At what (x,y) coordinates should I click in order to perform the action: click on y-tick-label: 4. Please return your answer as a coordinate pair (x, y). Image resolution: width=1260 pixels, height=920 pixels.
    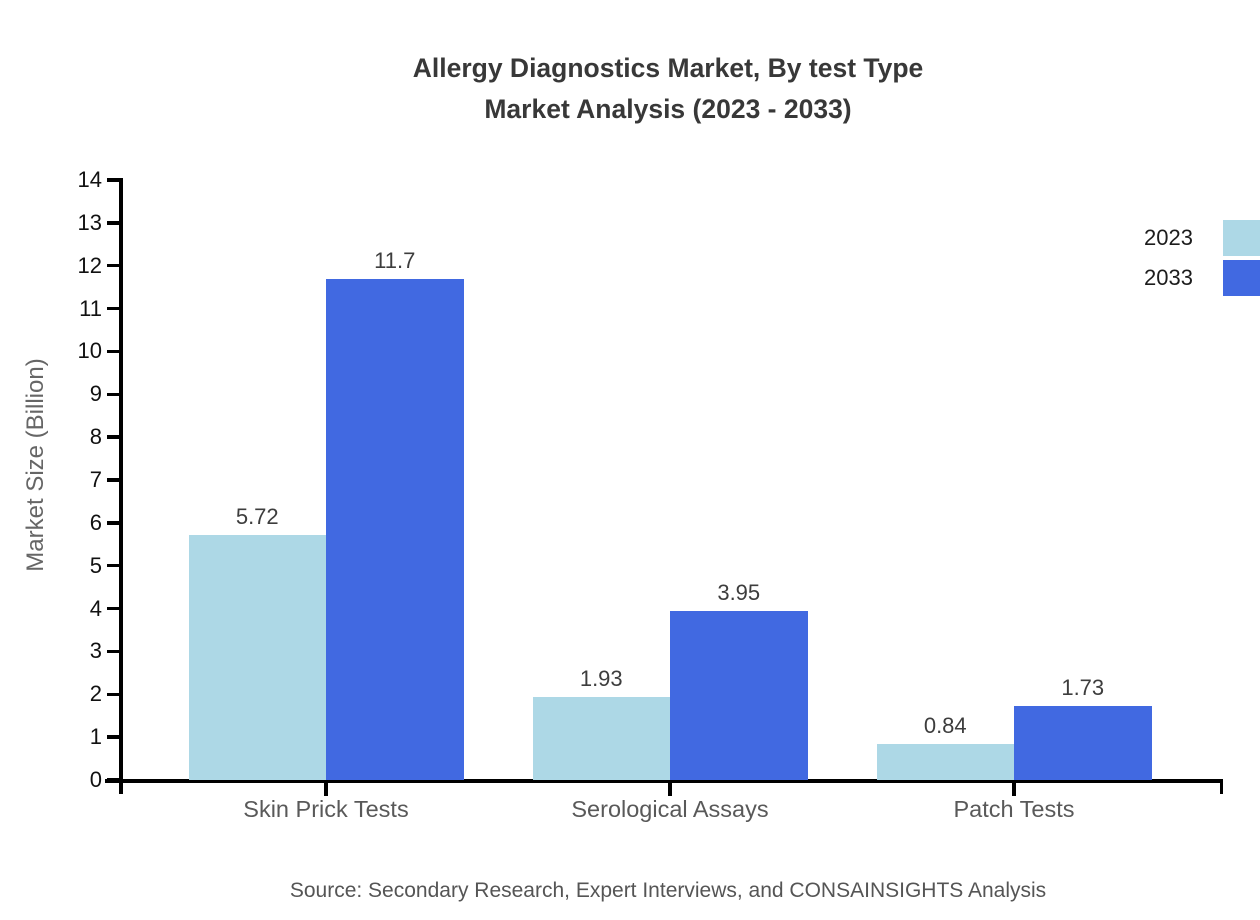
    Looking at the image, I should click on (95, 608).